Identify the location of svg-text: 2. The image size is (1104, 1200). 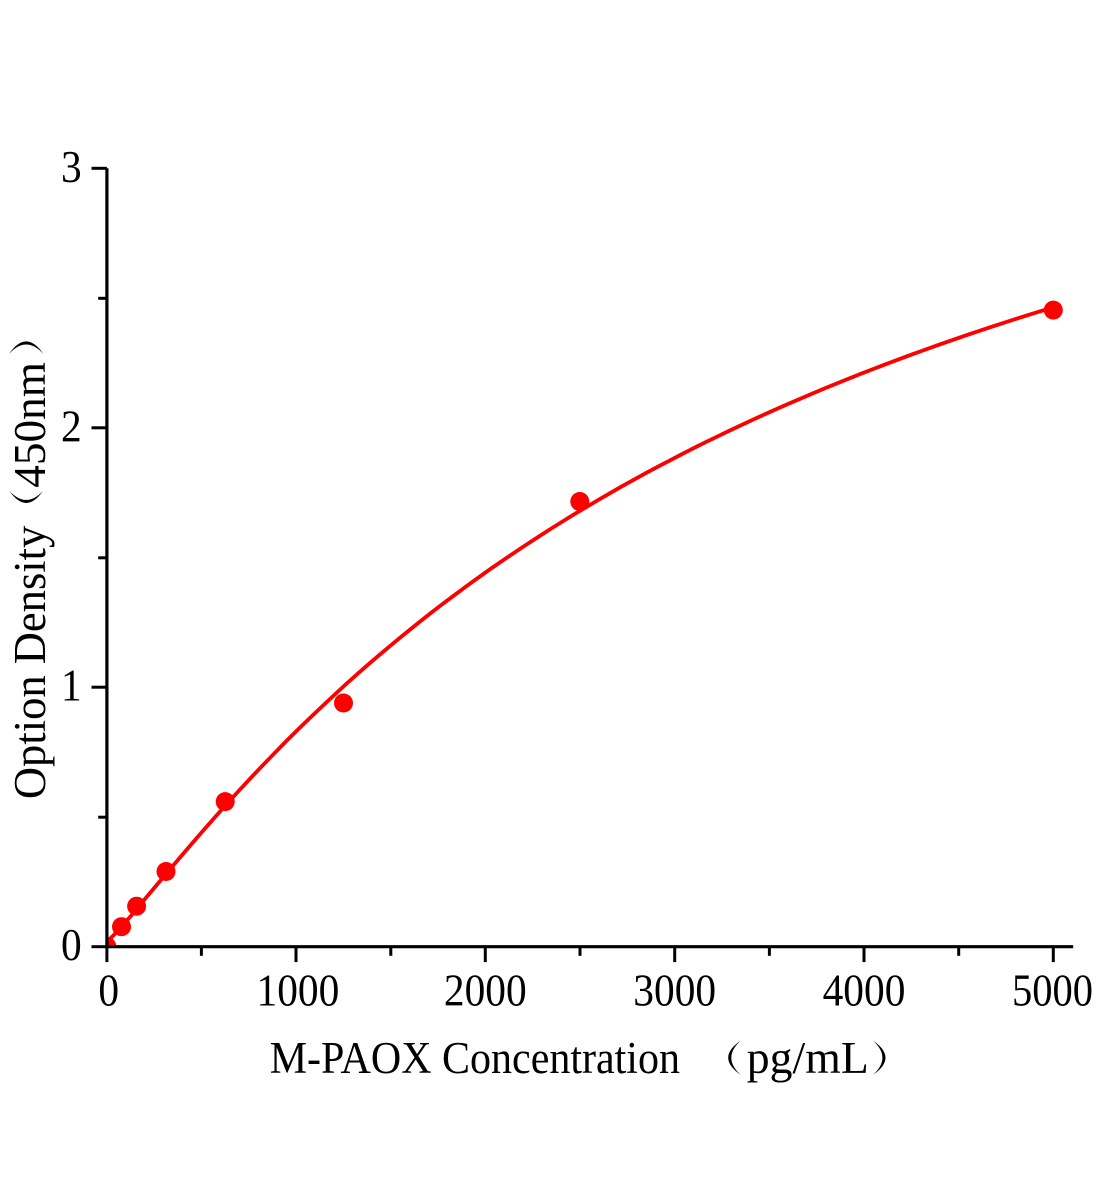
(71, 426).